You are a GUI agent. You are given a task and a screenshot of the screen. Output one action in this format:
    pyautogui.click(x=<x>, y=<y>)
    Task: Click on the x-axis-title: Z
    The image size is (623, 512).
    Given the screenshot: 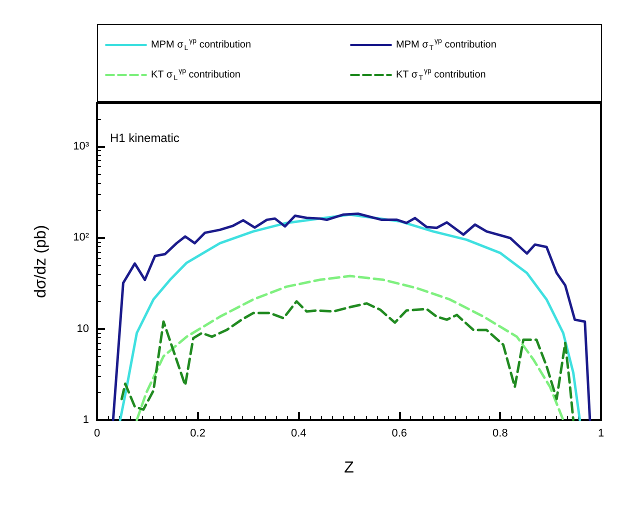 What is the action you would take?
    pyautogui.click(x=349, y=468)
    